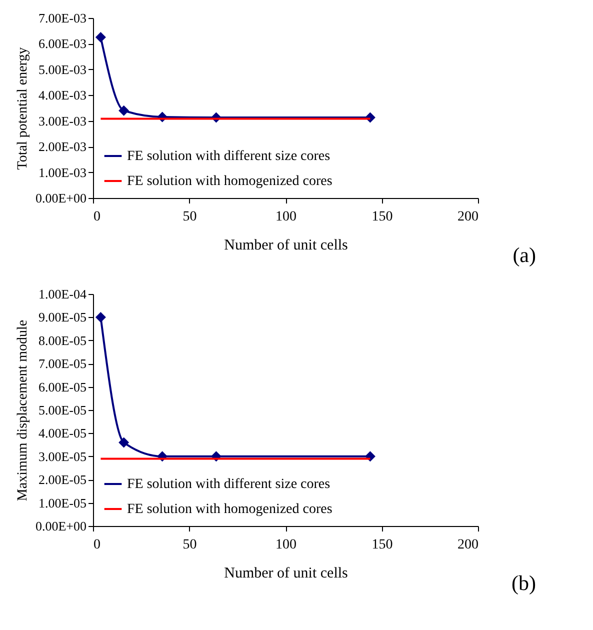 The width and height of the screenshot is (593, 630). I want to click on y-tick-label: 7.00E-05, so click(62, 364).